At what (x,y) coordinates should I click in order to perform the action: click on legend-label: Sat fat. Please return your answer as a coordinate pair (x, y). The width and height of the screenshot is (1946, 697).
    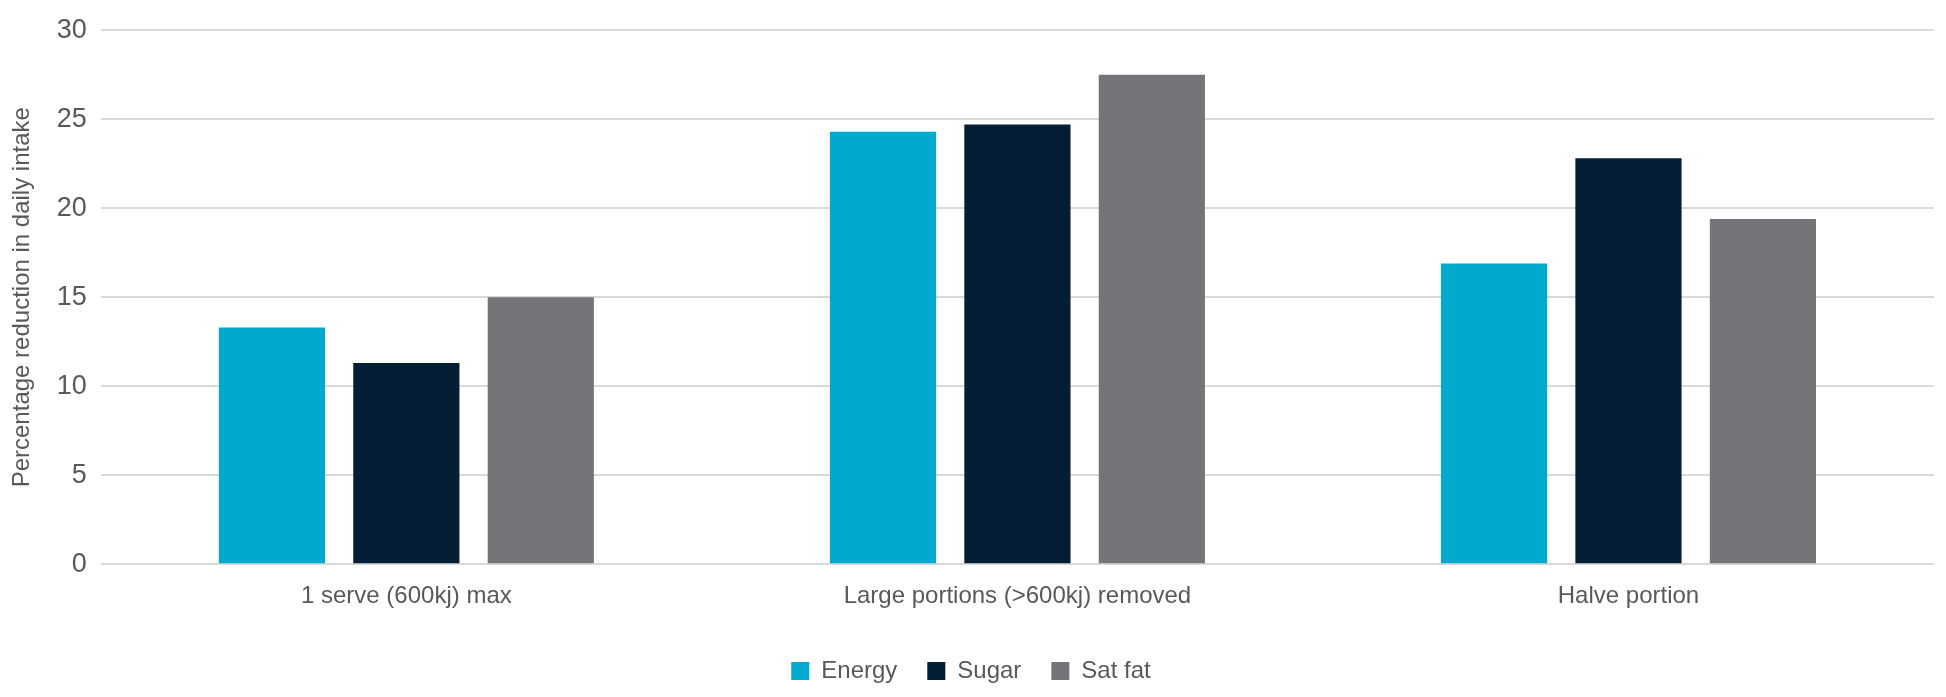
    Looking at the image, I should click on (1116, 669).